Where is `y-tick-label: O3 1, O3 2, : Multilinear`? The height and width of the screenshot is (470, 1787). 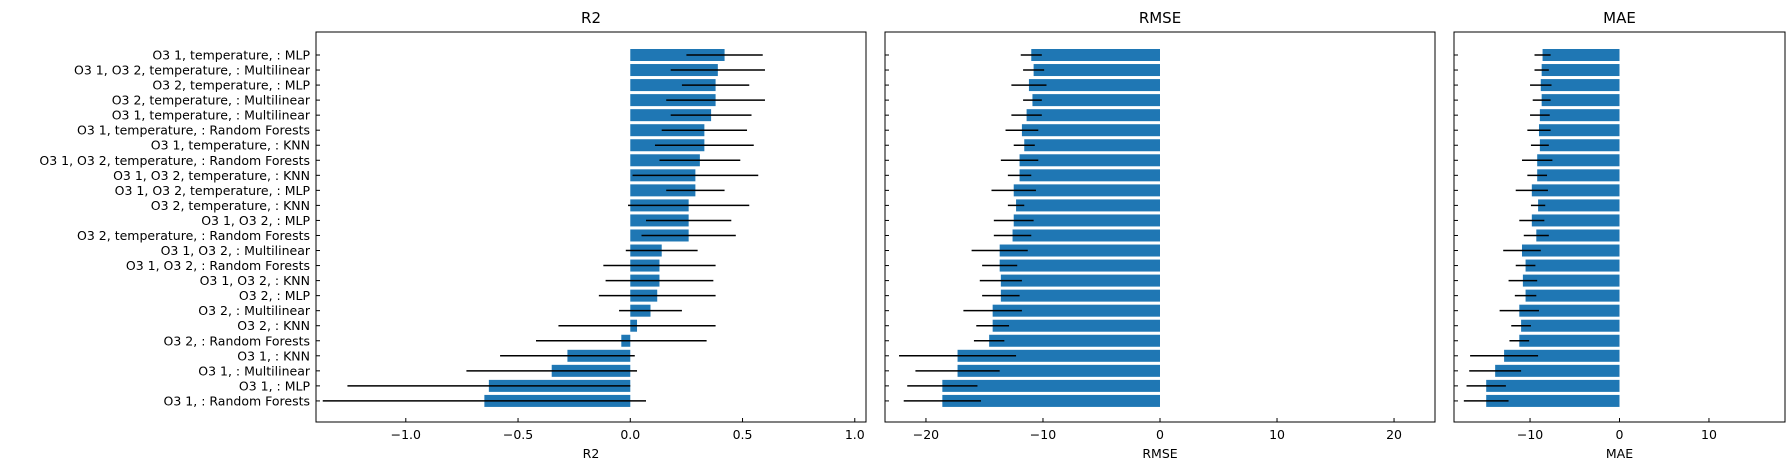 y-tick-label: O3 1, O3 2, : Multilinear is located at coordinates (236, 250).